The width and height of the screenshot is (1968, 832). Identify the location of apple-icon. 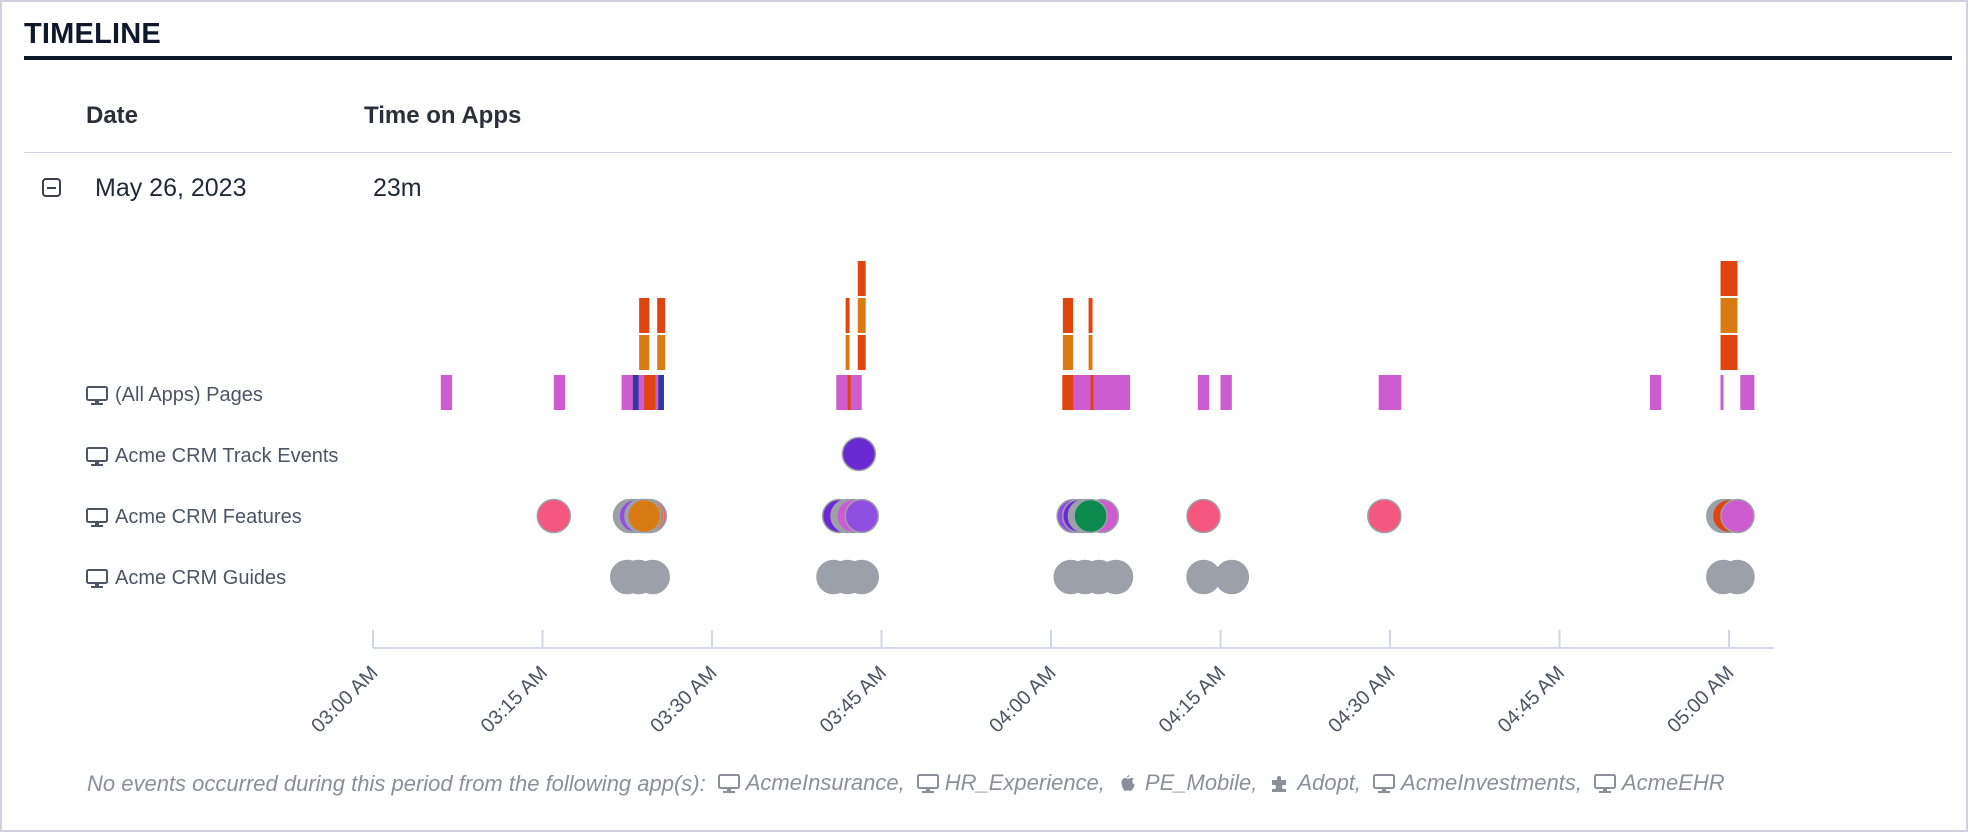
(1128, 782).